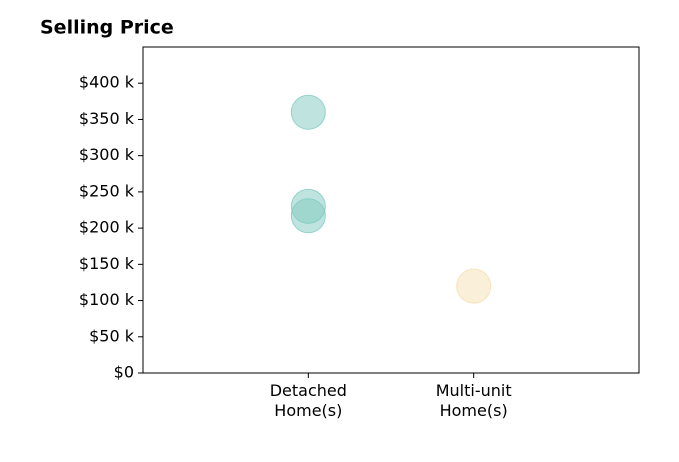 The image size is (679, 462). I want to click on y-tick-label: $50 k, so click(112, 335).